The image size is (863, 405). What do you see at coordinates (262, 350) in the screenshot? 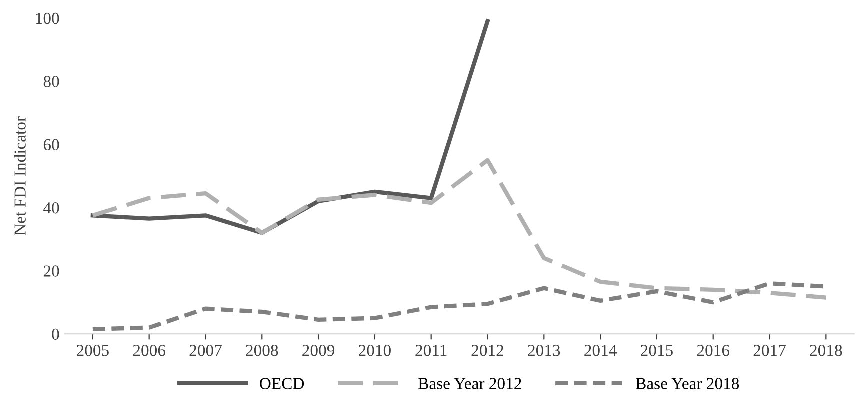
I see `x-tick-label: 2008` at bounding box center [262, 350].